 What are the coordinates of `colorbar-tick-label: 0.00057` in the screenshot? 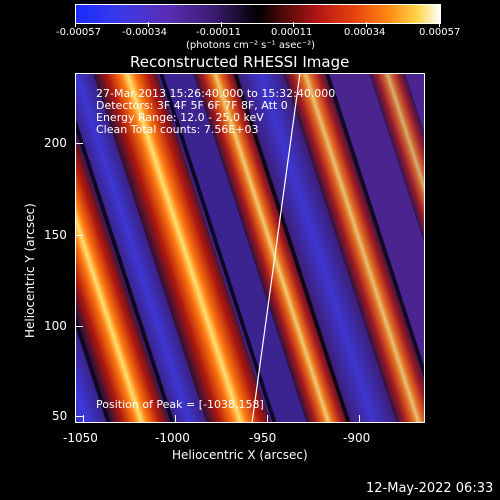 It's located at (440, 32).